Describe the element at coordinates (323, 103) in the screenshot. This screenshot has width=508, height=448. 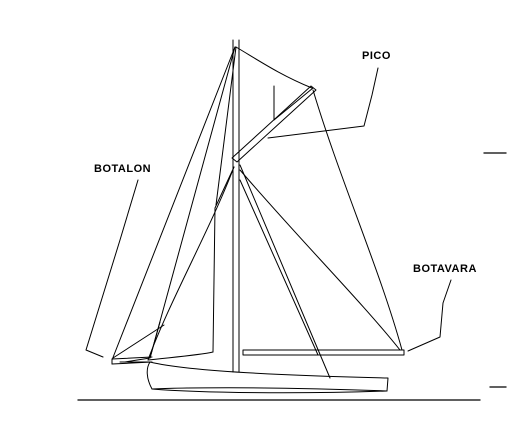
I see `pico-leader` at that location.